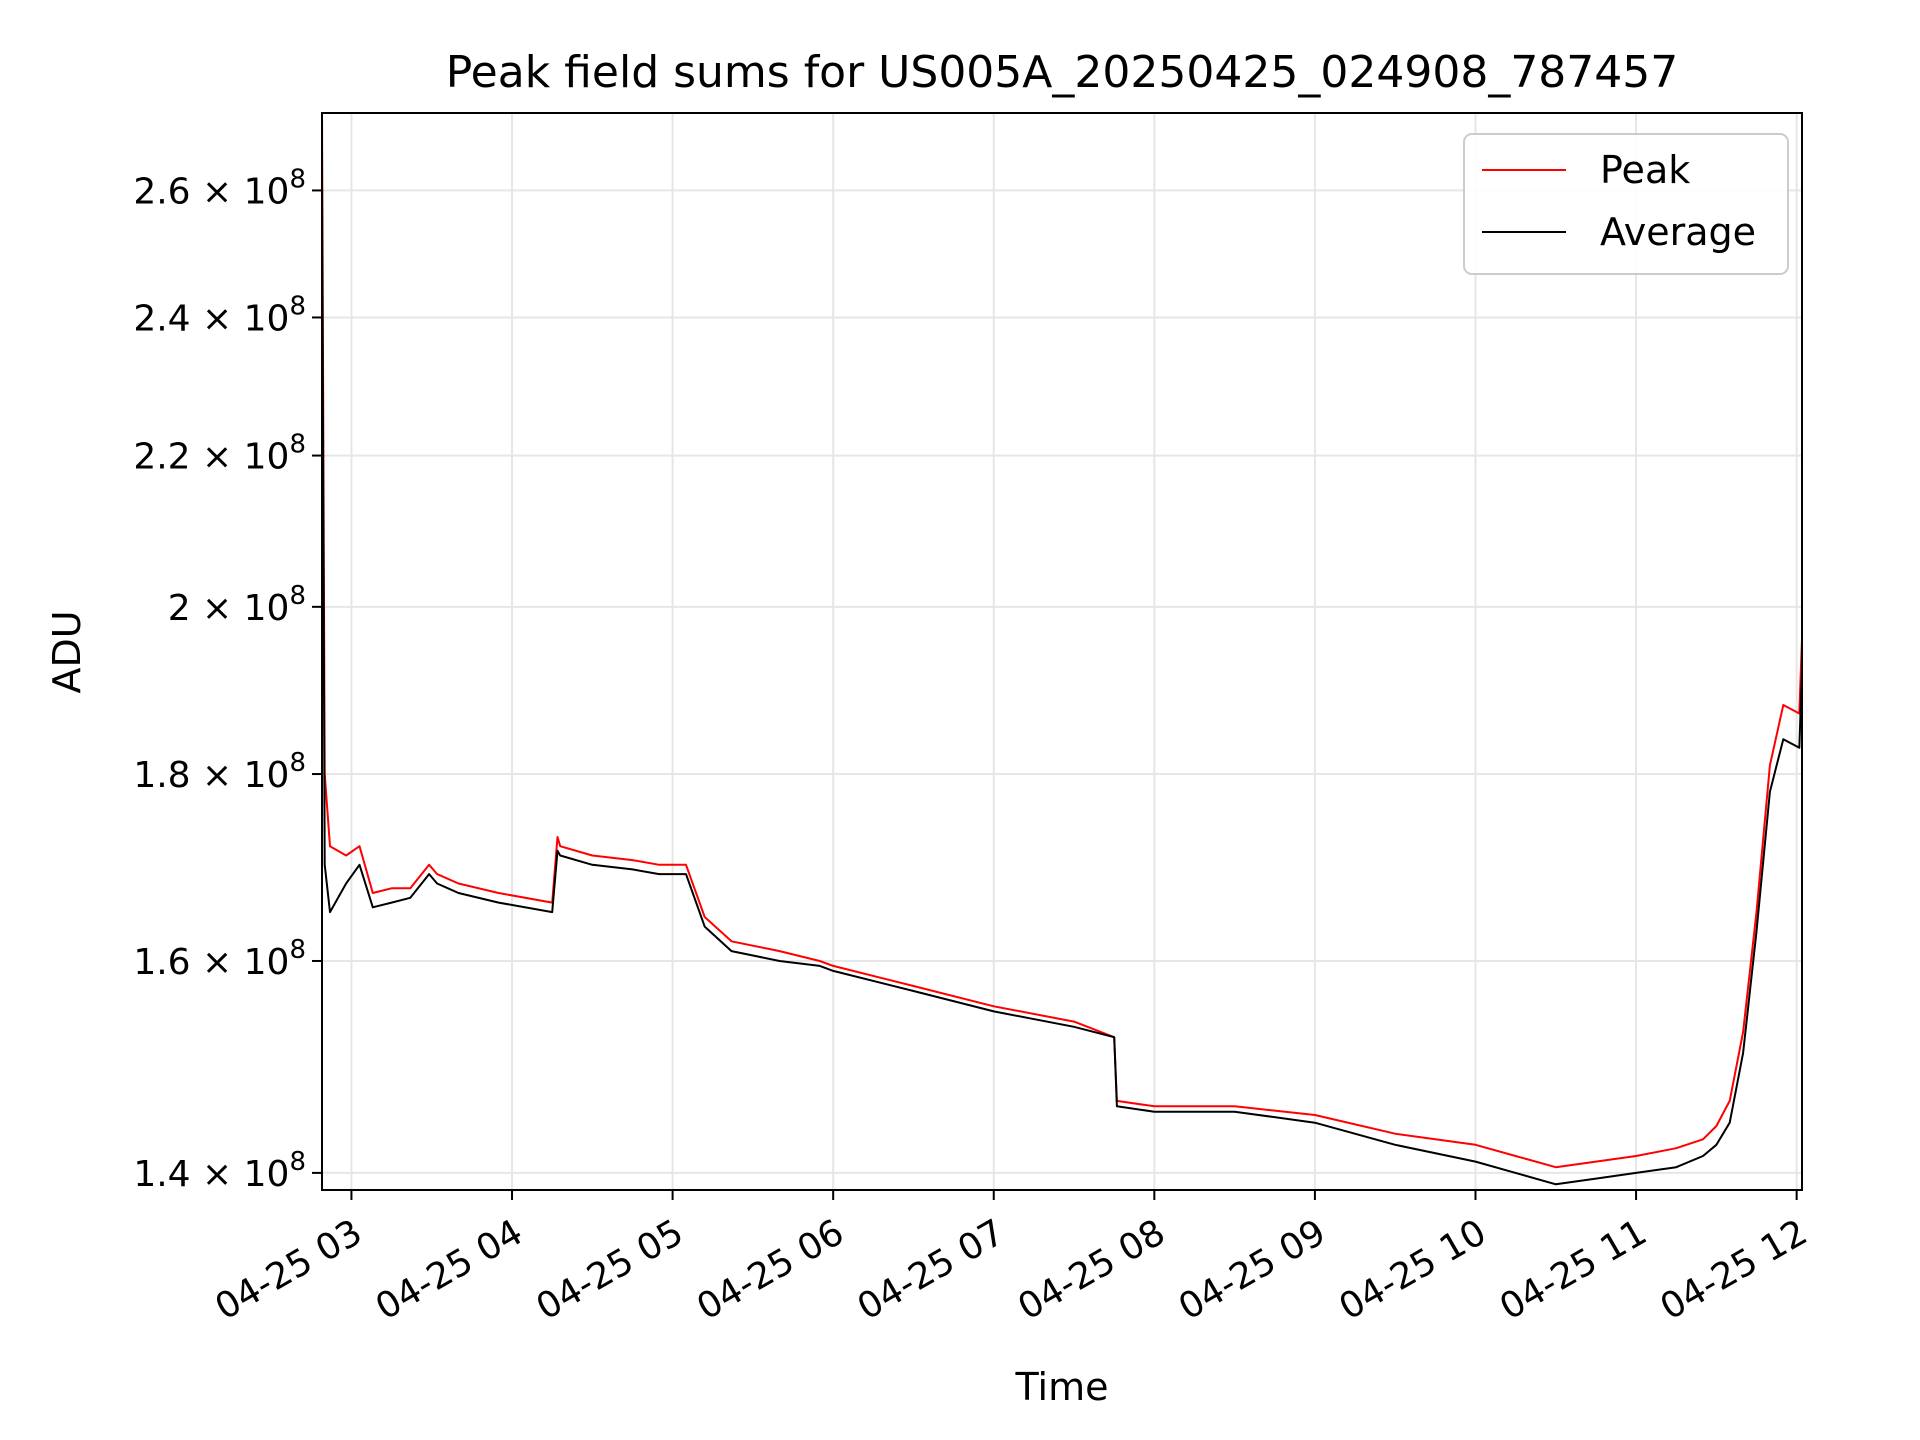 This screenshot has height=1440, width=1920. What do you see at coordinates (1626, 204) in the screenshot?
I see `legend: Peak Average` at bounding box center [1626, 204].